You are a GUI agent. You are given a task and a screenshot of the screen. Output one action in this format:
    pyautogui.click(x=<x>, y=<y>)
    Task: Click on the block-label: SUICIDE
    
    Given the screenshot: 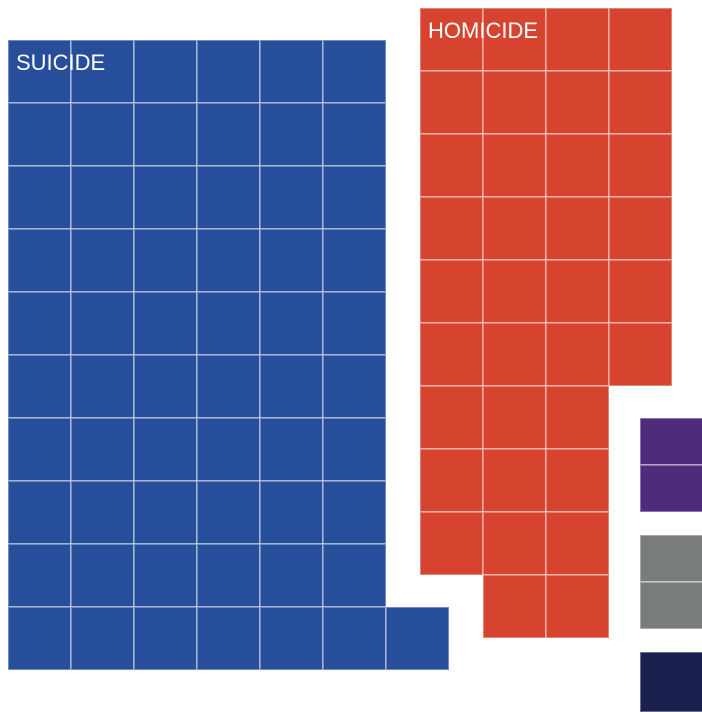 What is the action you would take?
    pyautogui.click(x=60, y=62)
    